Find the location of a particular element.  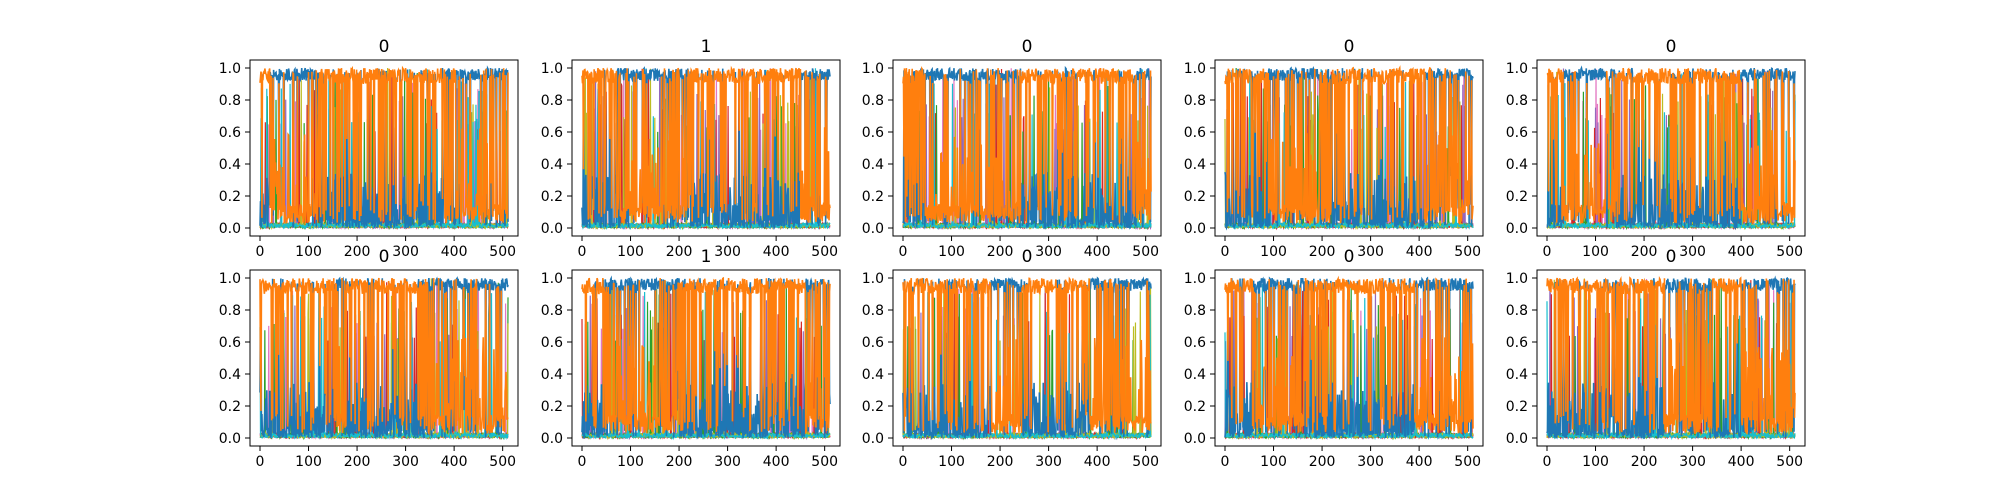

subplot-5: 0 0 100 200 300 400 500 0.0 0.2 0.4 0.6 0.8 1.0 is located at coordinates (369, 358).